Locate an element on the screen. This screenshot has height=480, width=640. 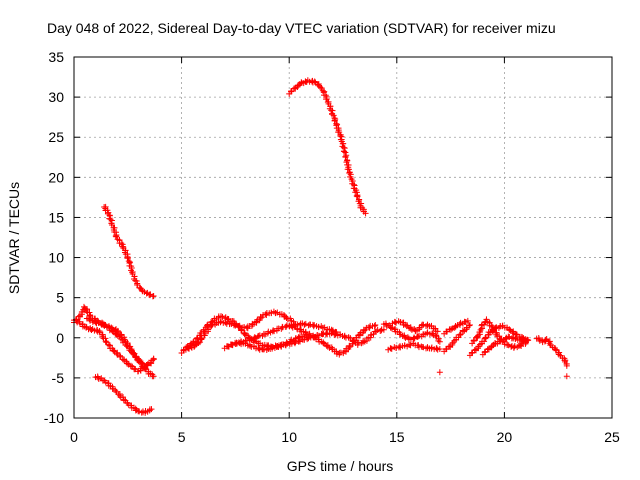
y-tick-label: 20 is located at coordinates (56, 177).